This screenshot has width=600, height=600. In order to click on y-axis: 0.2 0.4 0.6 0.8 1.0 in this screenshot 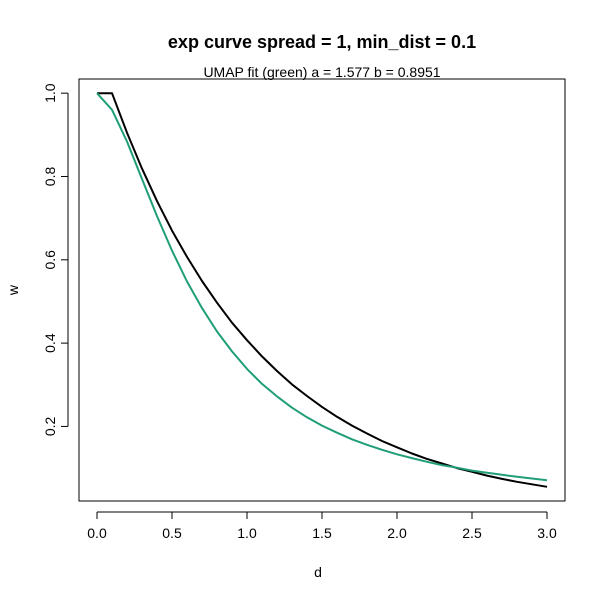, I will do `click(55, 259)`.